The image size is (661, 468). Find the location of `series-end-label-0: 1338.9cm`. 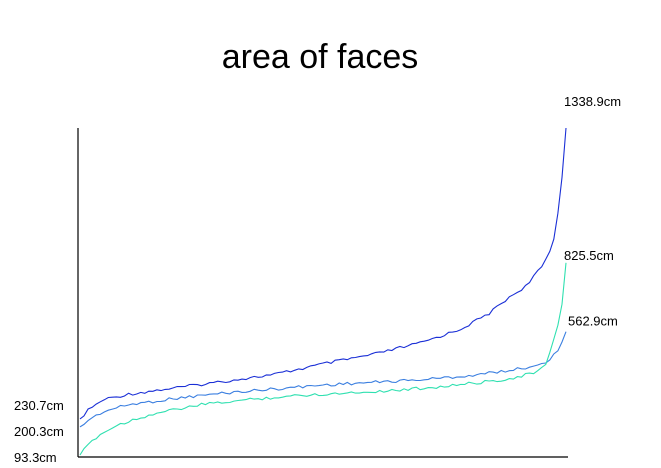

series-end-label-0: 1338.9cm is located at coordinates (592, 101).